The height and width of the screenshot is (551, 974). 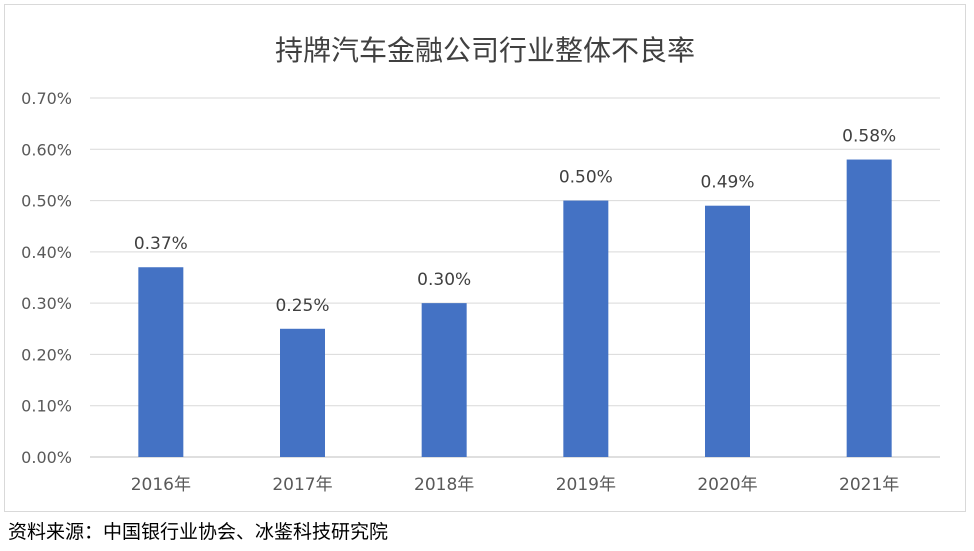 What do you see at coordinates (586, 485) in the screenshot?
I see `x-tick-label: 2019年` at bounding box center [586, 485].